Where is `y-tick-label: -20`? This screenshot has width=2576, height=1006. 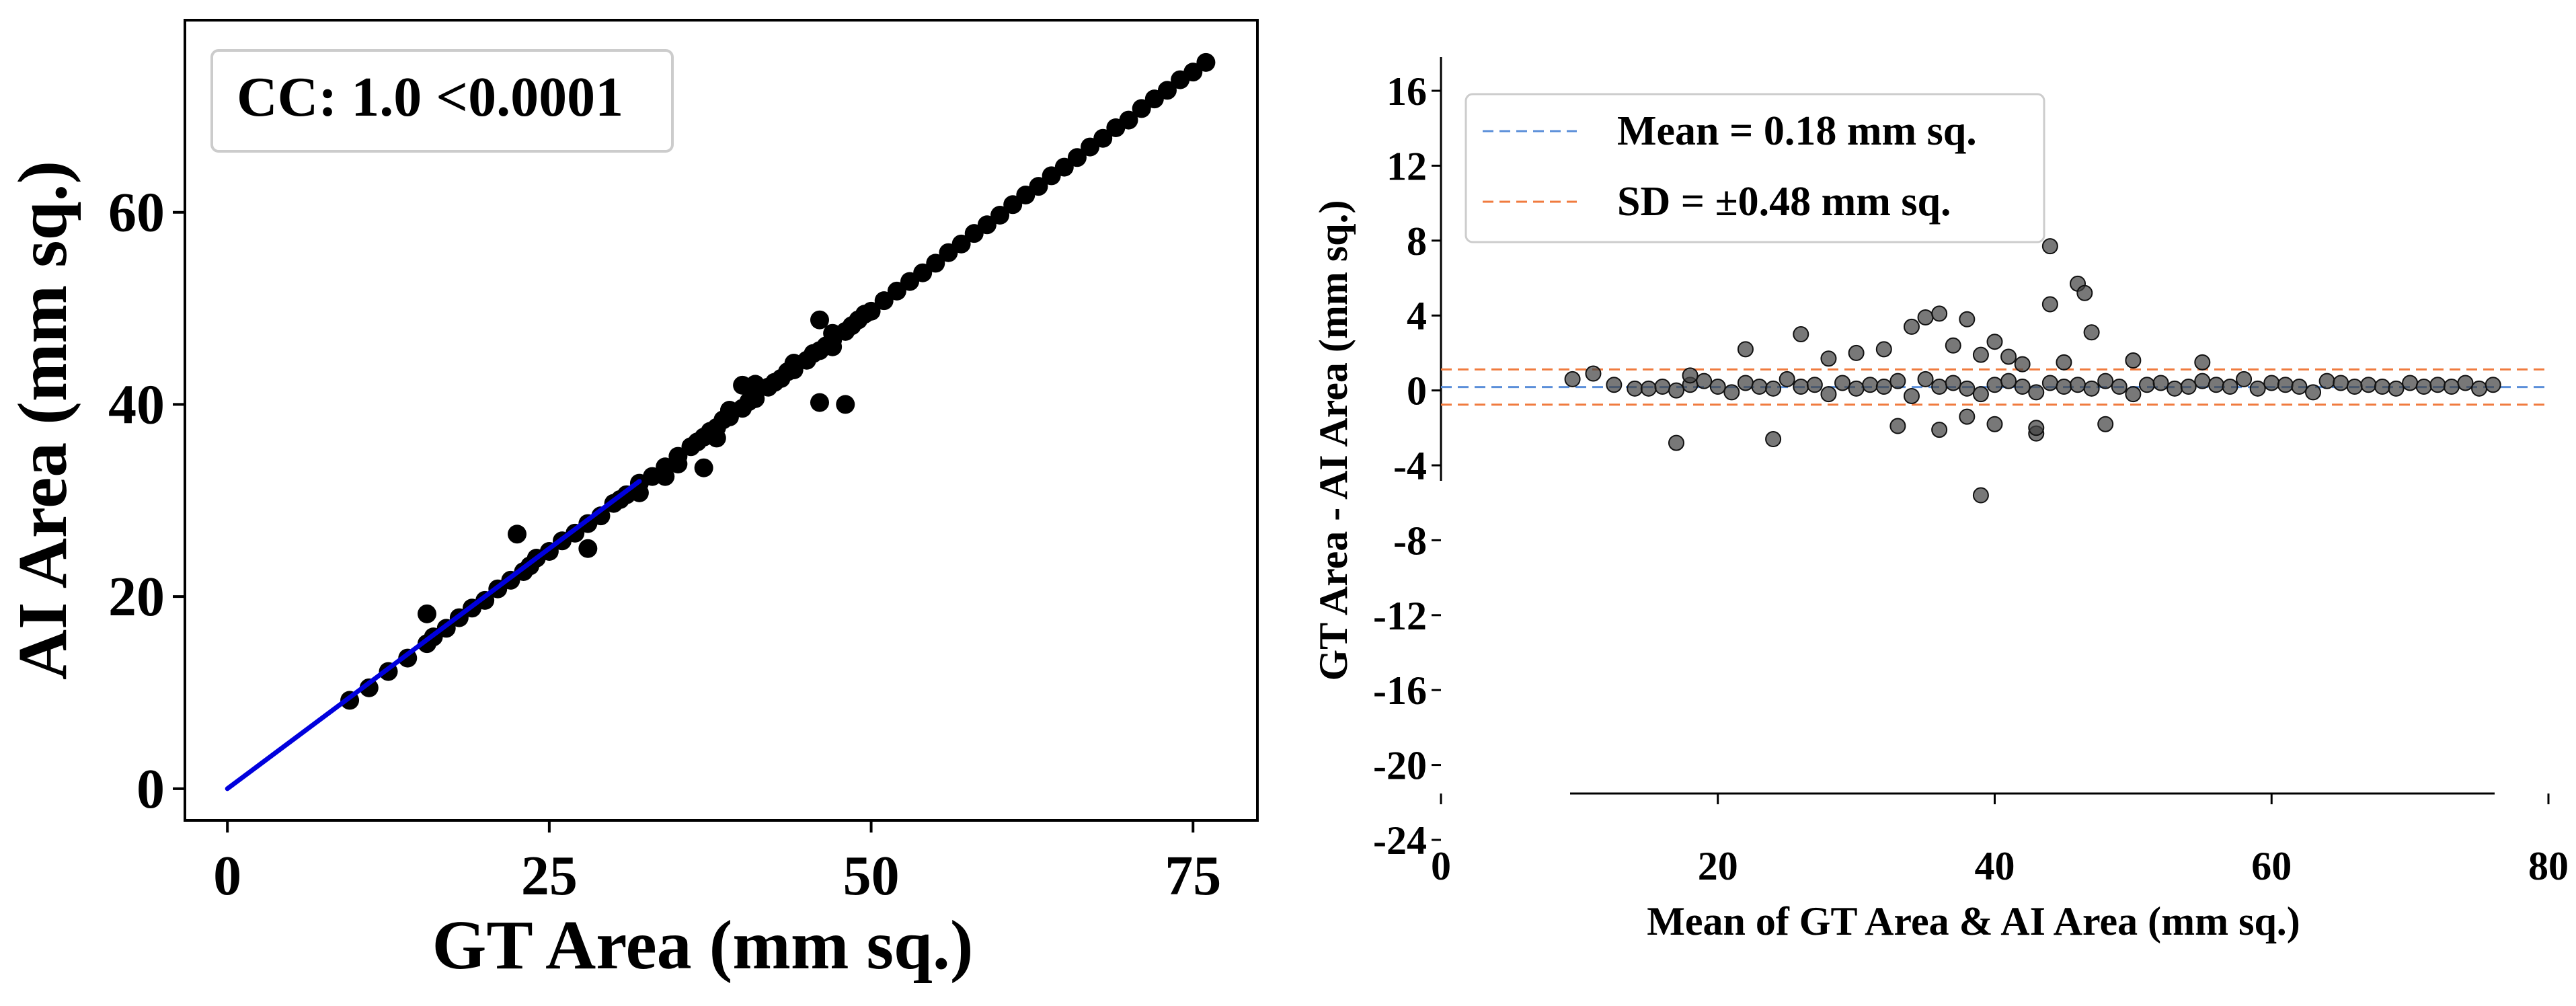
y-tick-label: -20 is located at coordinates (1400, 766).